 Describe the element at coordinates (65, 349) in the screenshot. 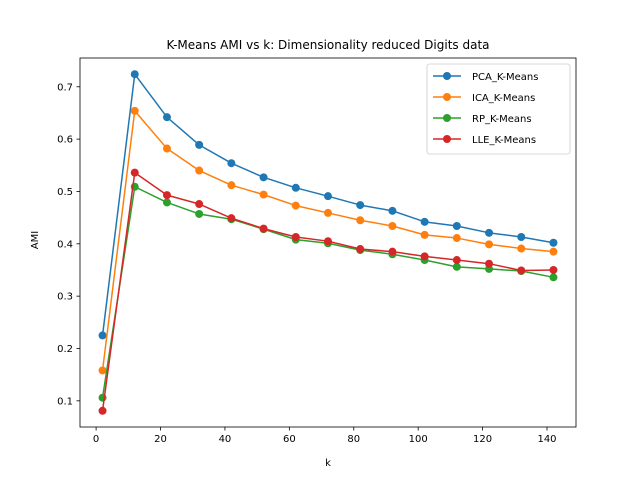

I see `y-tick-label: 0.2` at that location.